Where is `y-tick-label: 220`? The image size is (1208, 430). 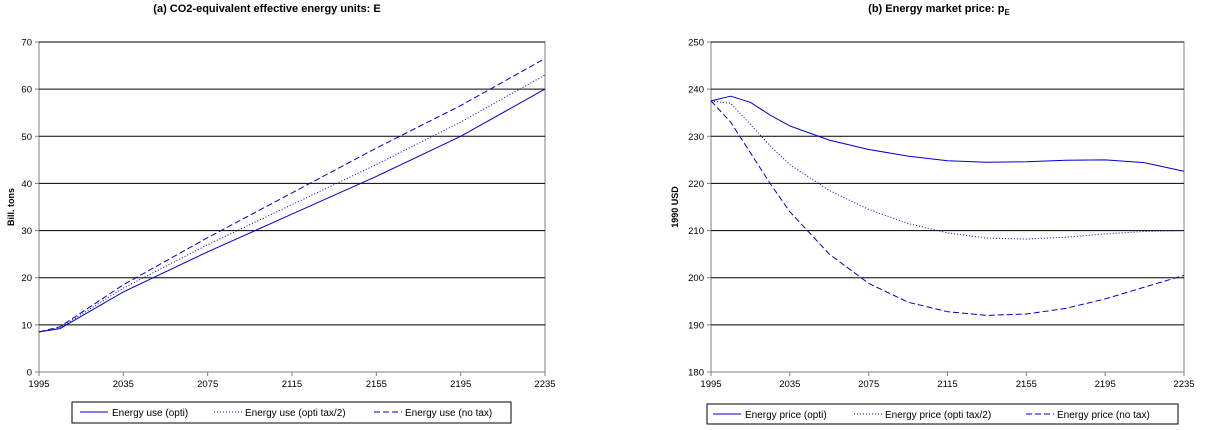
y-tick-label: 220 is located at coordinates (696, 184).